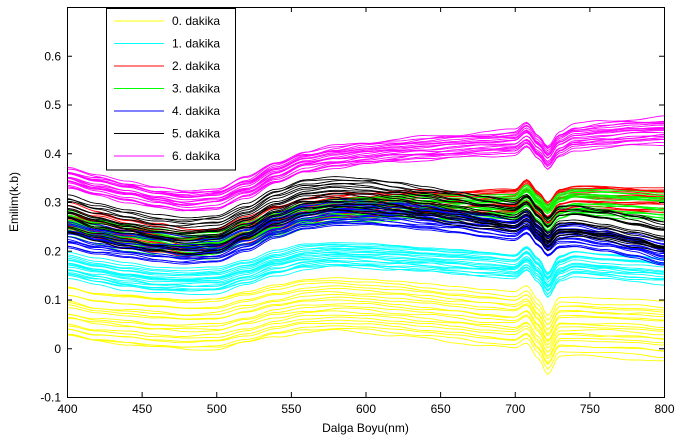 The image size is (691, 443). Describe the element at coordinates (196, 89) in the screenshot. I see `legend-entry-label: 3. dakika` at that location.